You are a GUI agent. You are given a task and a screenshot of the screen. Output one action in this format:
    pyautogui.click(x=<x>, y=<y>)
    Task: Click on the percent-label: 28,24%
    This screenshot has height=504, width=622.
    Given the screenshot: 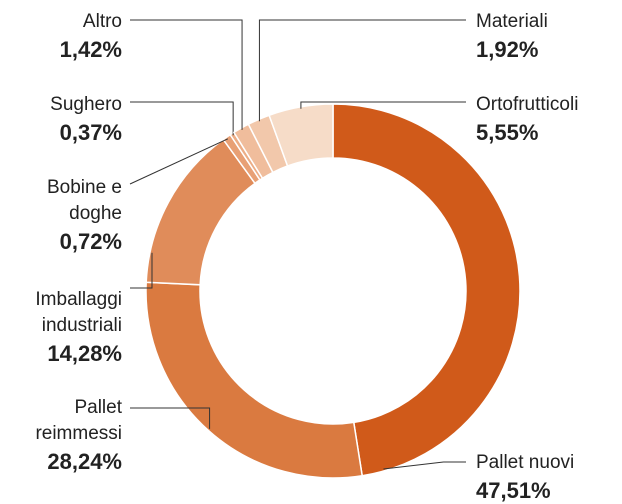 What is the action you would take?
    pyautogui.click(x=84, y=461)
    